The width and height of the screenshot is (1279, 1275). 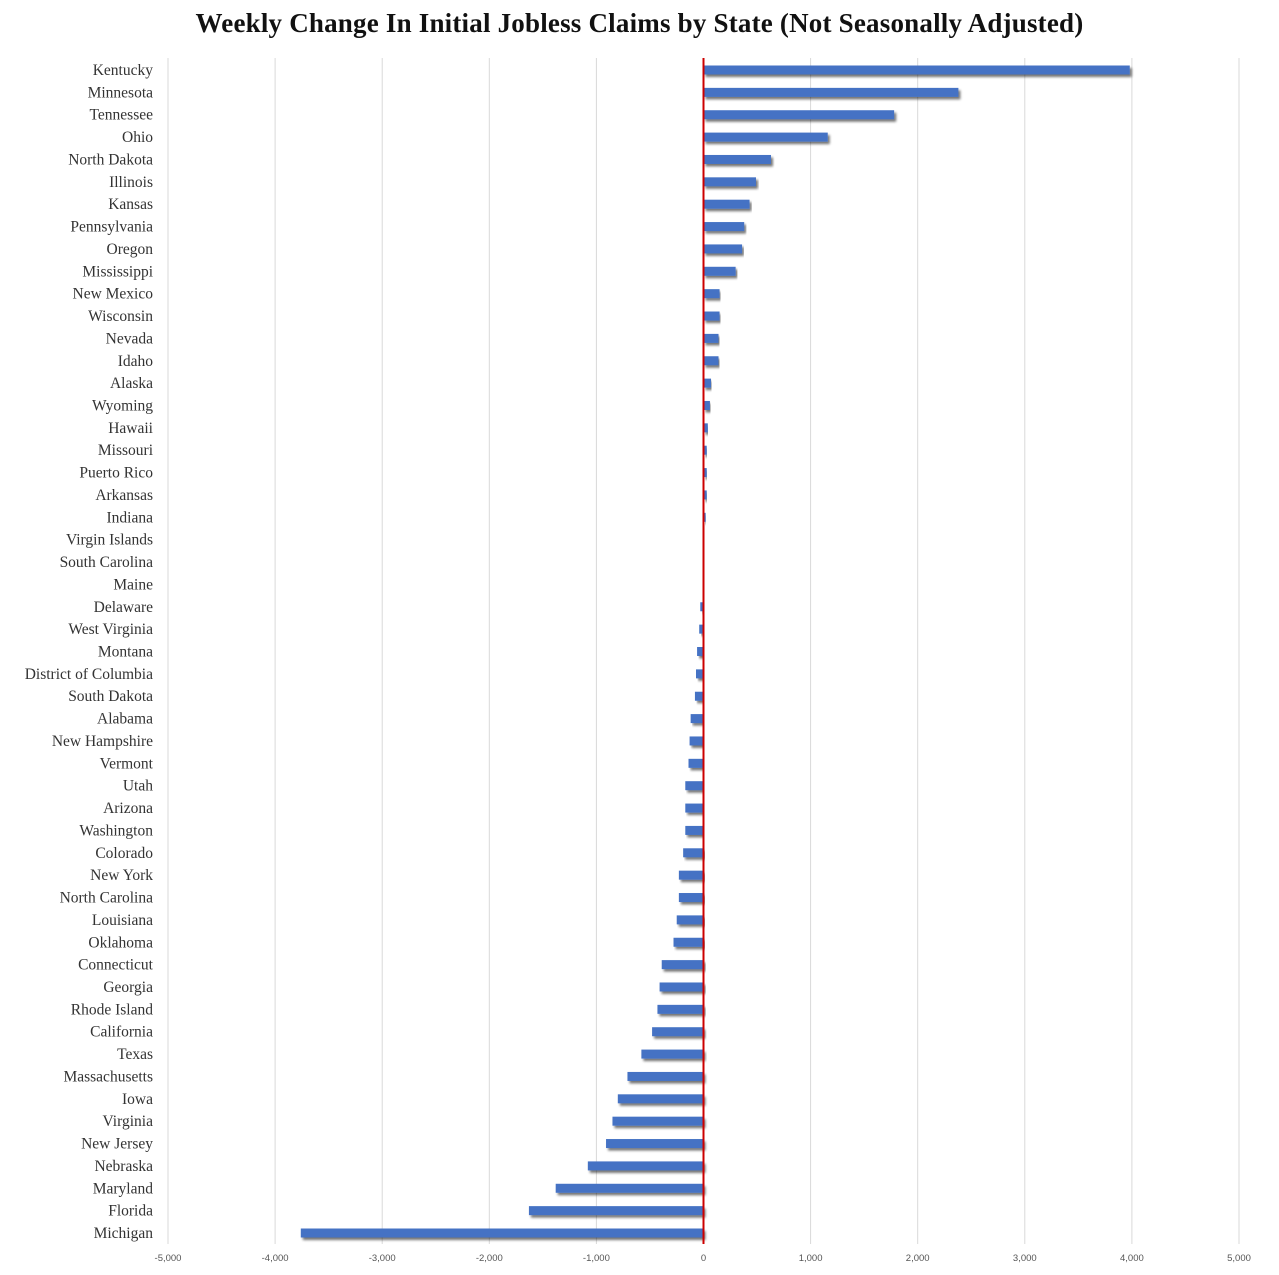 I want to click on category-label: Illinois, so click(x=131, y=182).